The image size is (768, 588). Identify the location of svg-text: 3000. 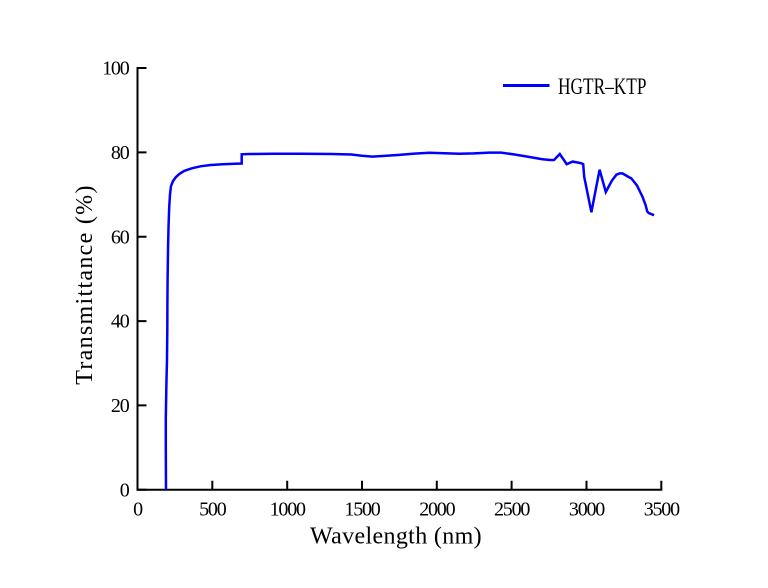
(587, 509).